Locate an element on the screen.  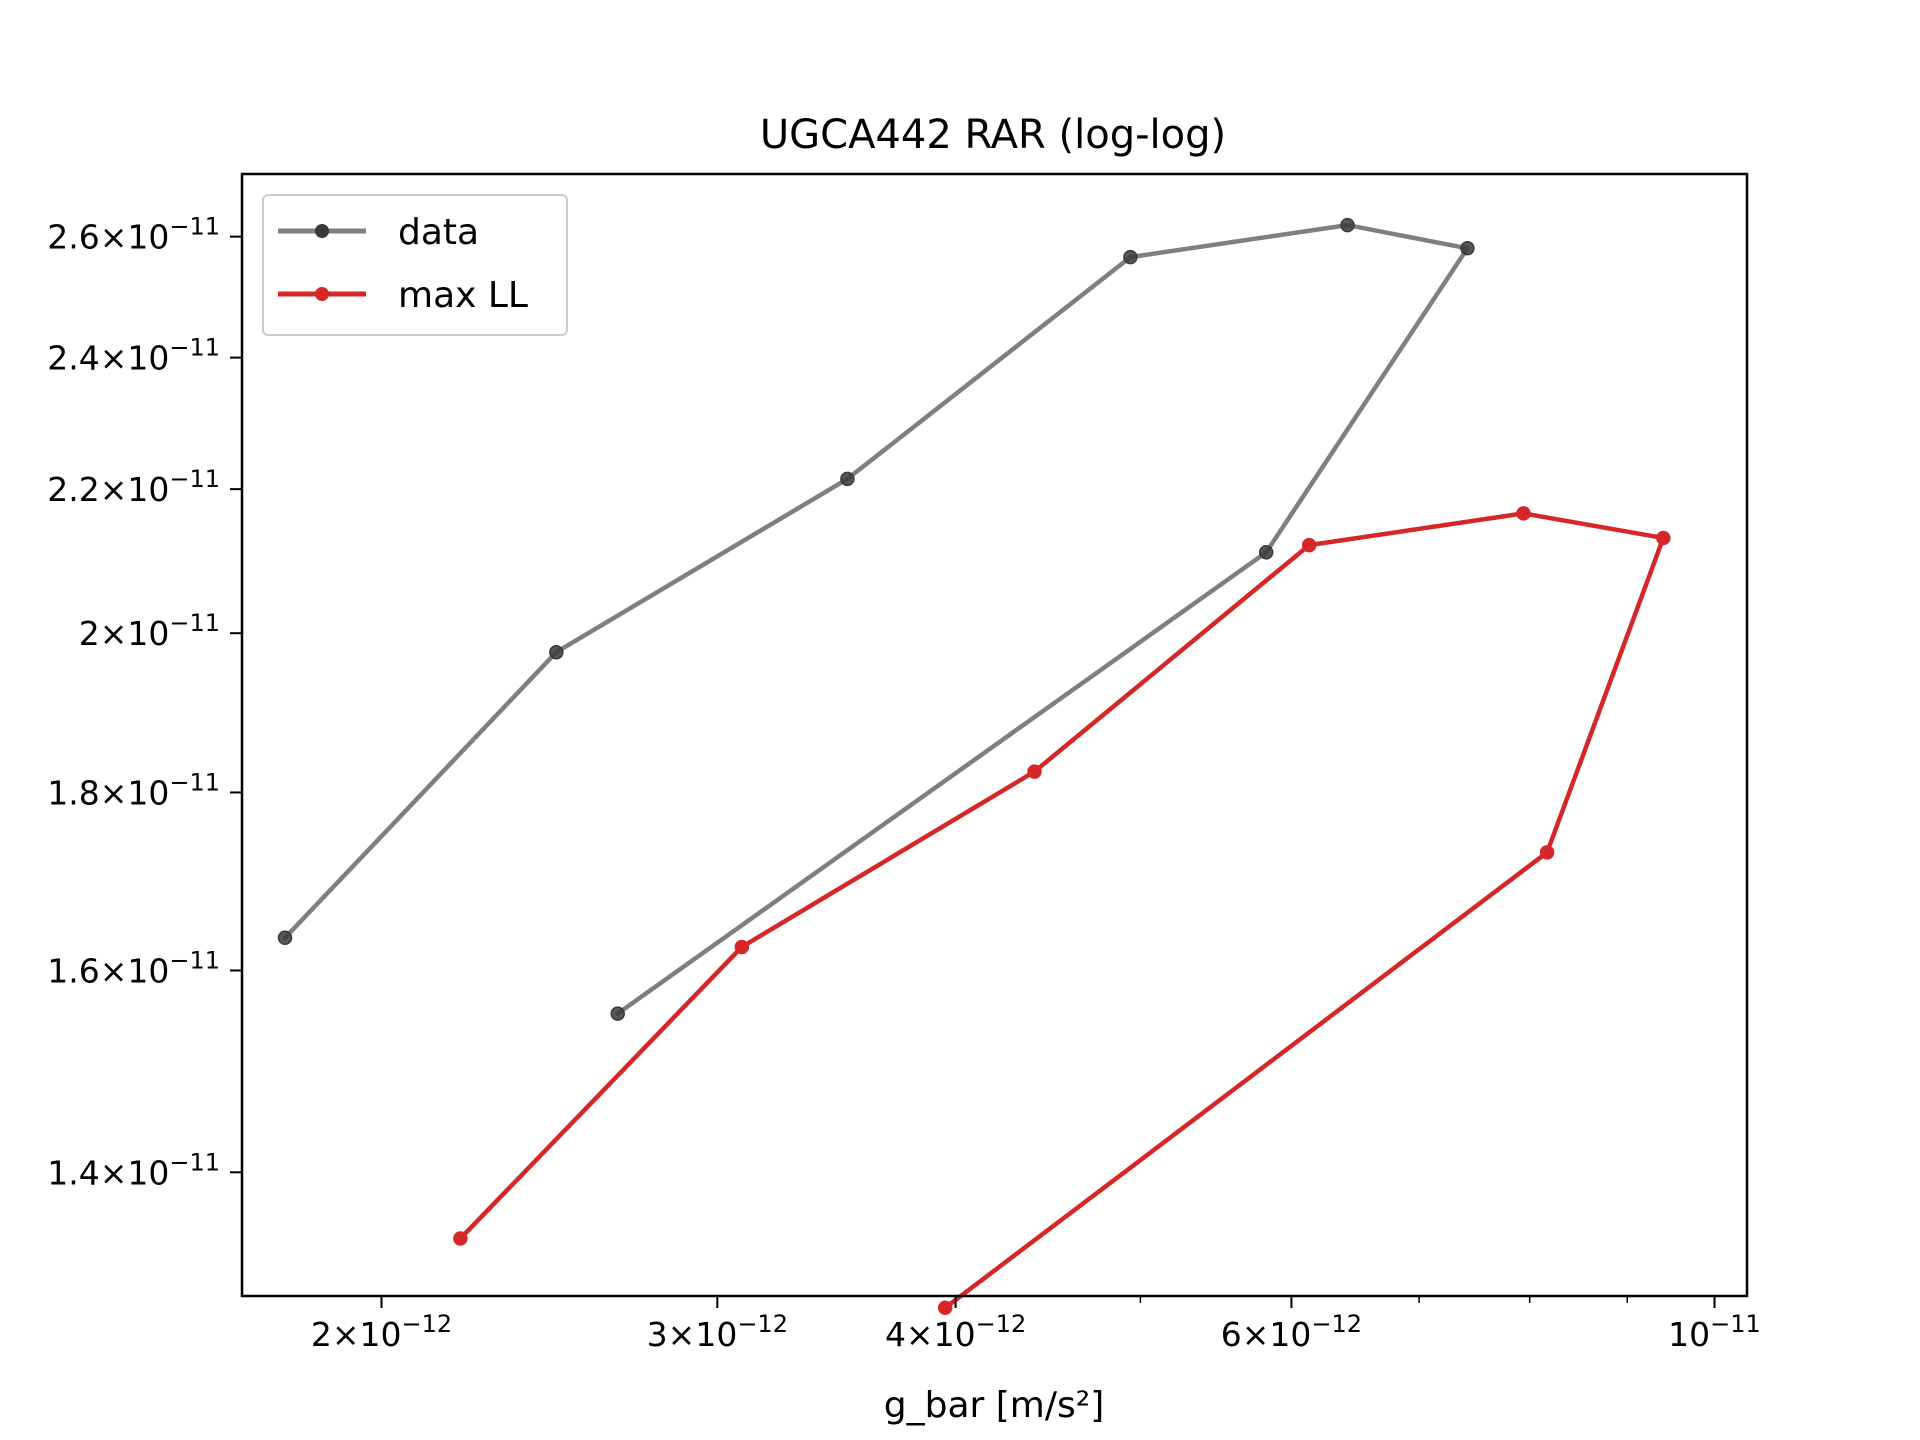
legend-marker-max-ll is located at coordinates (322, 294).